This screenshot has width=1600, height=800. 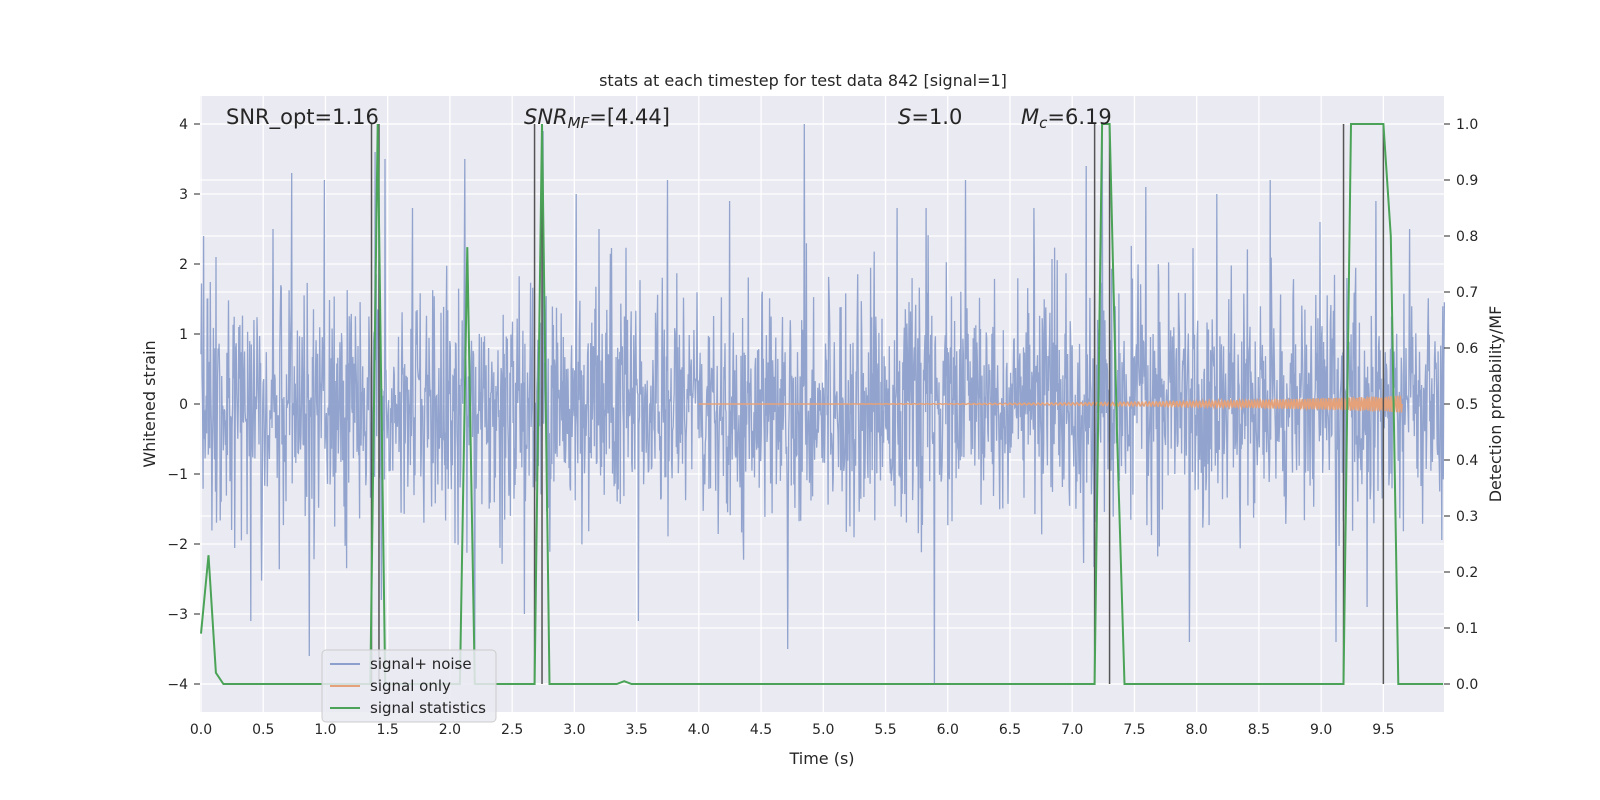 I want to click on x-tick-label: 0.5, so click(x=263, y=730).